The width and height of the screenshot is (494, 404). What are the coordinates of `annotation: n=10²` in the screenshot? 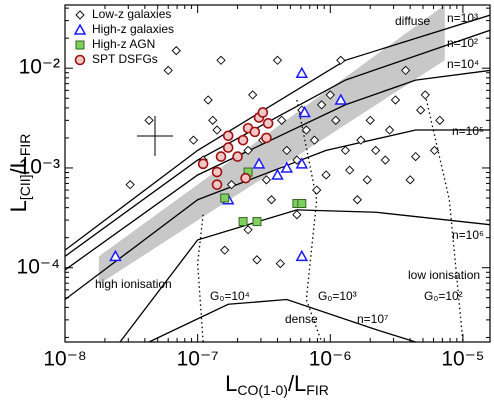 It's located at (462, 43).